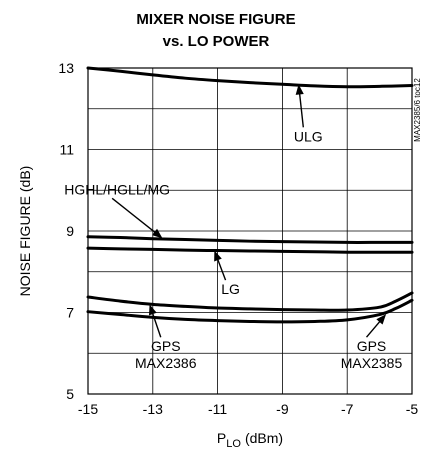  What do you see at coordinates (70, 231) in the screenshot?
I see `y-tick-label: 9` at bounding box center [70, 231].